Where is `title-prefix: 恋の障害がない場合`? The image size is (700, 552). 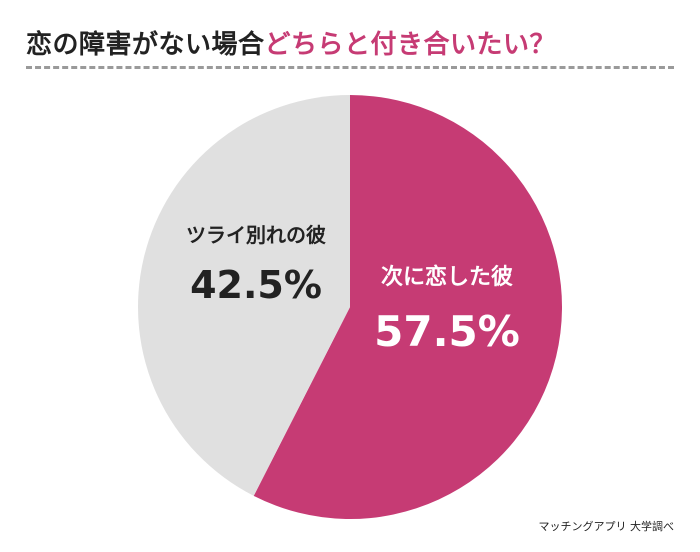 title-prefix: 恋の障害がない場合 is located at coordinates (145, 45).